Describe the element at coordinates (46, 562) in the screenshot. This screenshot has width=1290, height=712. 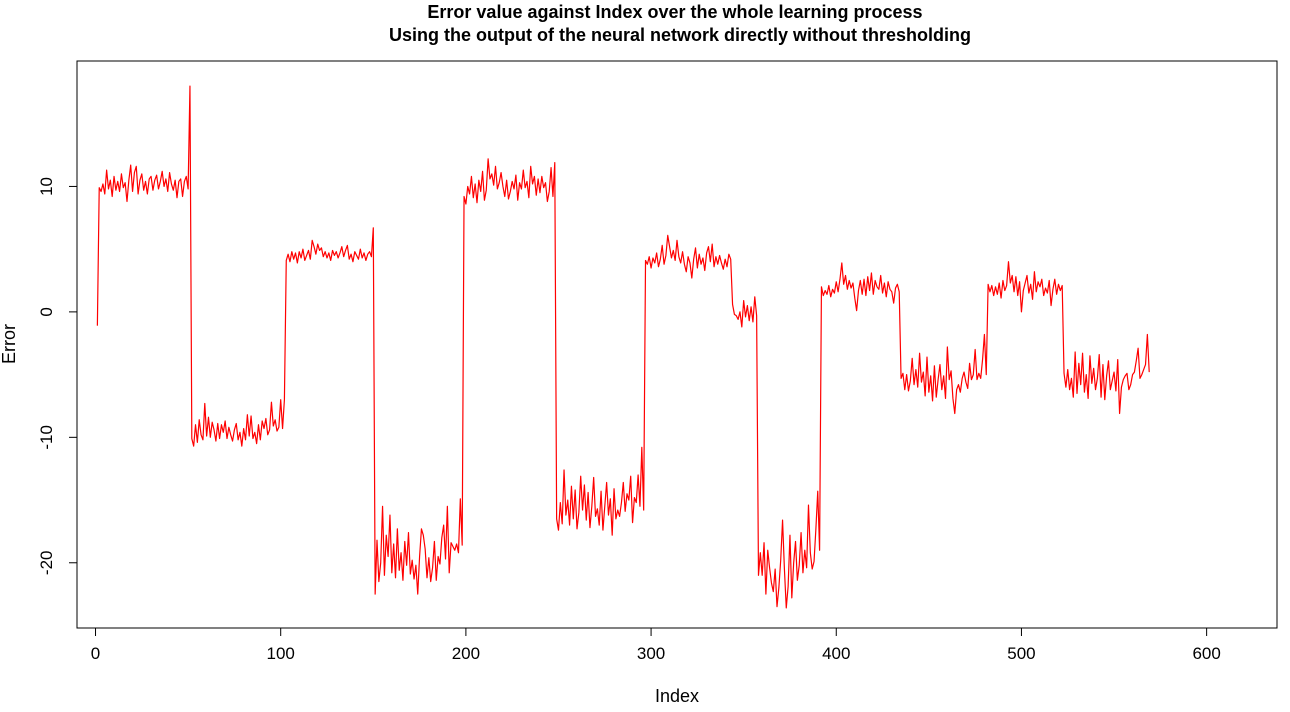
I see `y-tick-label: -20` at that location.